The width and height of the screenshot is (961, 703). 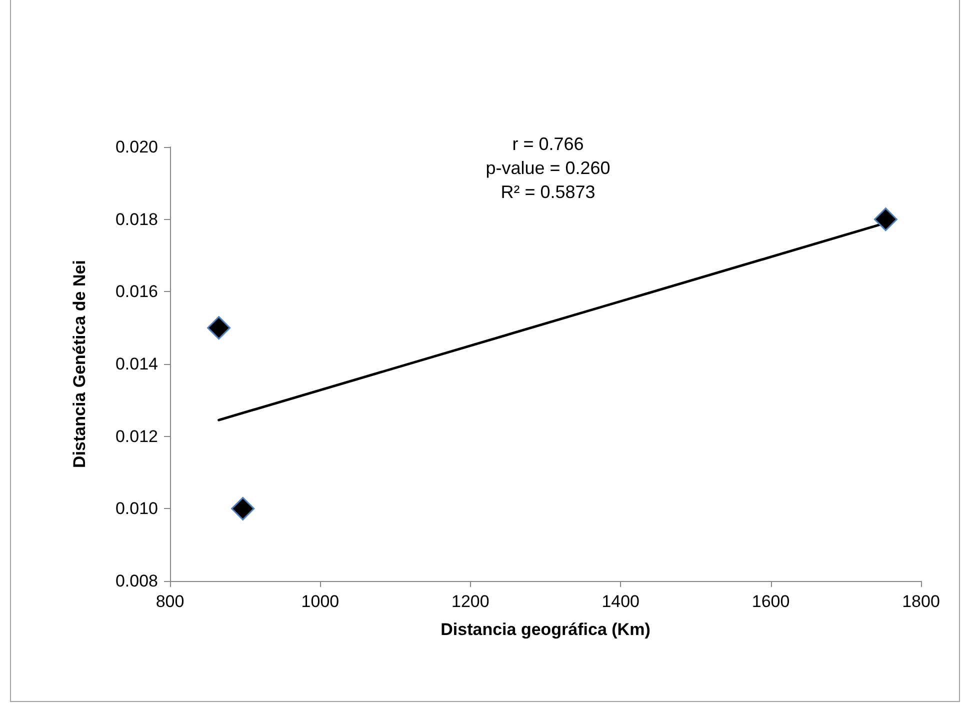 What do you see at coordinates (470, 601) in the screenshot?
I see `x-tick-label: 1200` at bounding box center [470, 601].